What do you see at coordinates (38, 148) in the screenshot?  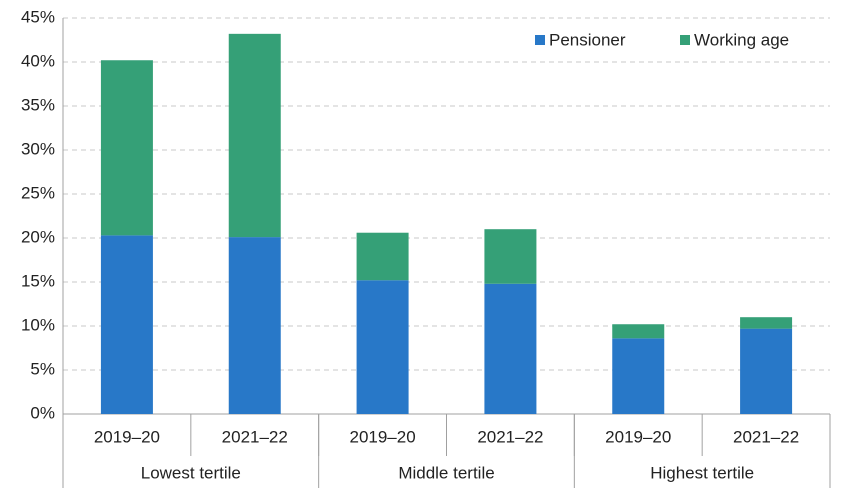 I see `y-tick-label: 30%` at bounding box center [38, 148].